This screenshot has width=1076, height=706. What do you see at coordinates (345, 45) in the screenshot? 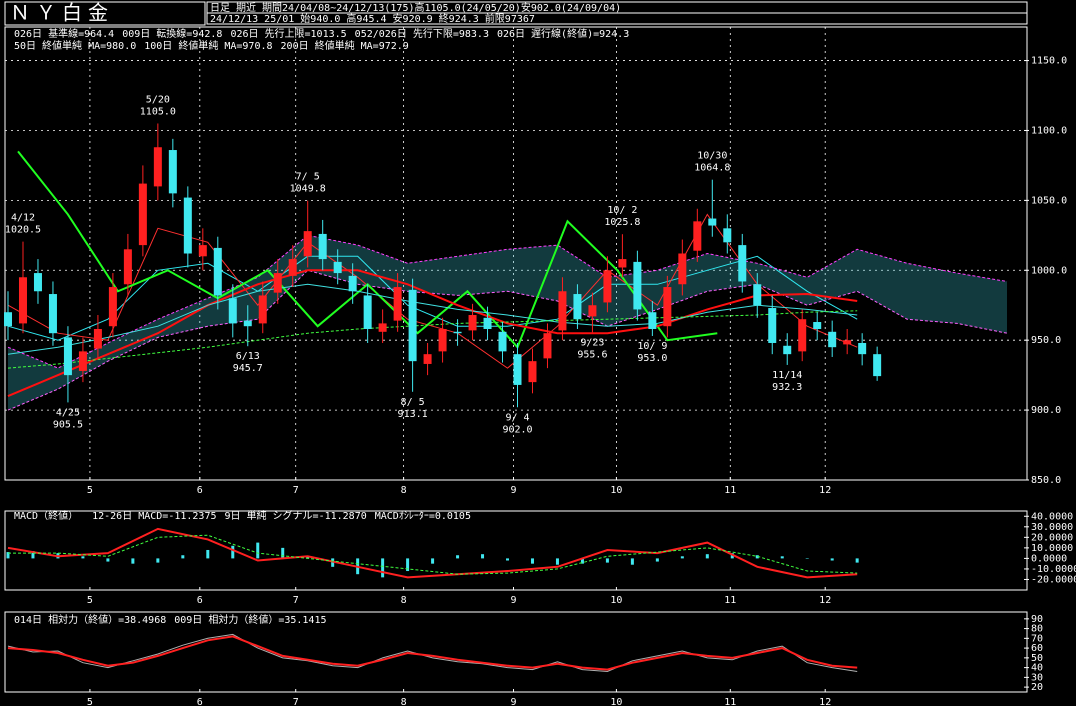
I see `legend-entry: 200日 終値単純 MA=972.9` at bounding box center [345, 45].